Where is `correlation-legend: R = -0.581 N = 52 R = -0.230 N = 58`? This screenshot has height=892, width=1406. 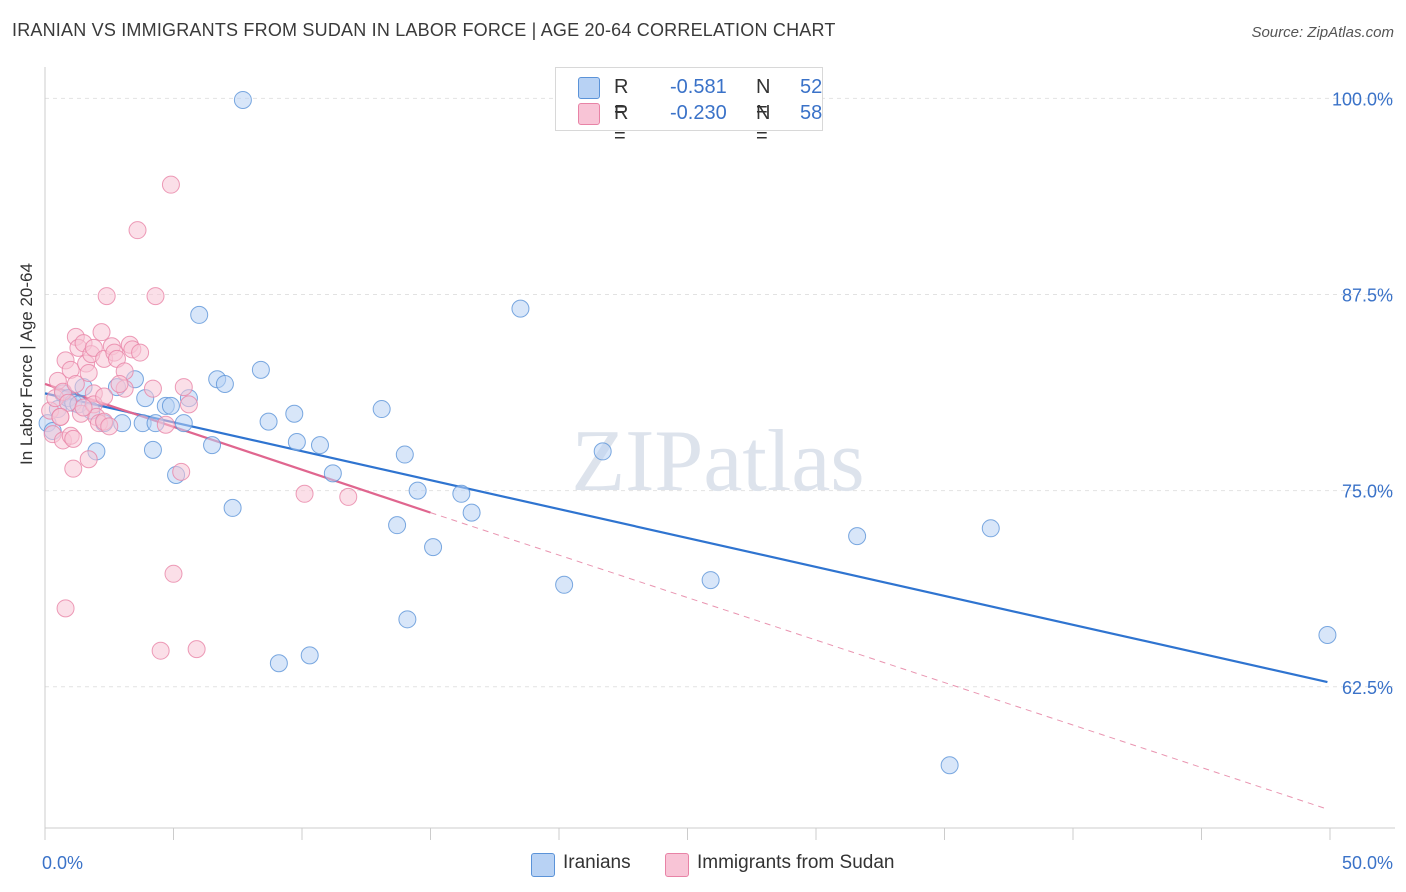 correlation-legend: R = -0.581 N = 52 R = -0.230 N = 58 is located at coordinates (689, 107).